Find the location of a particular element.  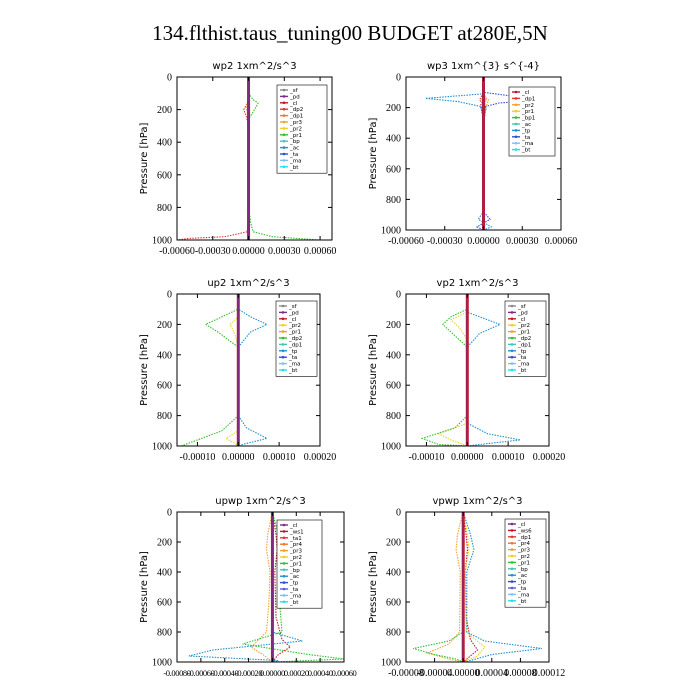

x-tick-label: -0.00010 is located at coordinates (427, 457).